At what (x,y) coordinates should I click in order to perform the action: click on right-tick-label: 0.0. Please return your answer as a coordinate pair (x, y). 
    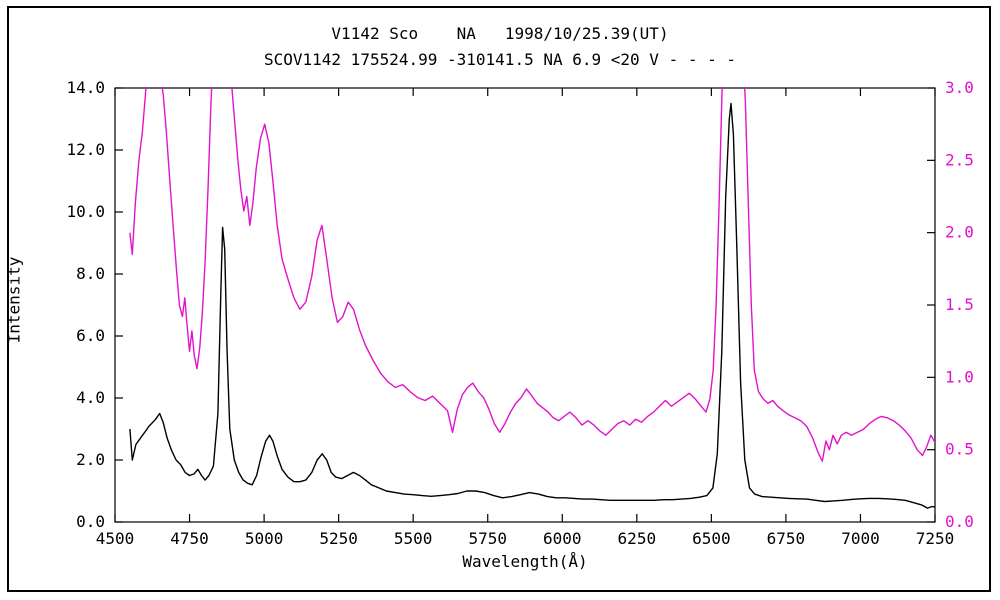
    Looking at the image, I should click on (959, 521).